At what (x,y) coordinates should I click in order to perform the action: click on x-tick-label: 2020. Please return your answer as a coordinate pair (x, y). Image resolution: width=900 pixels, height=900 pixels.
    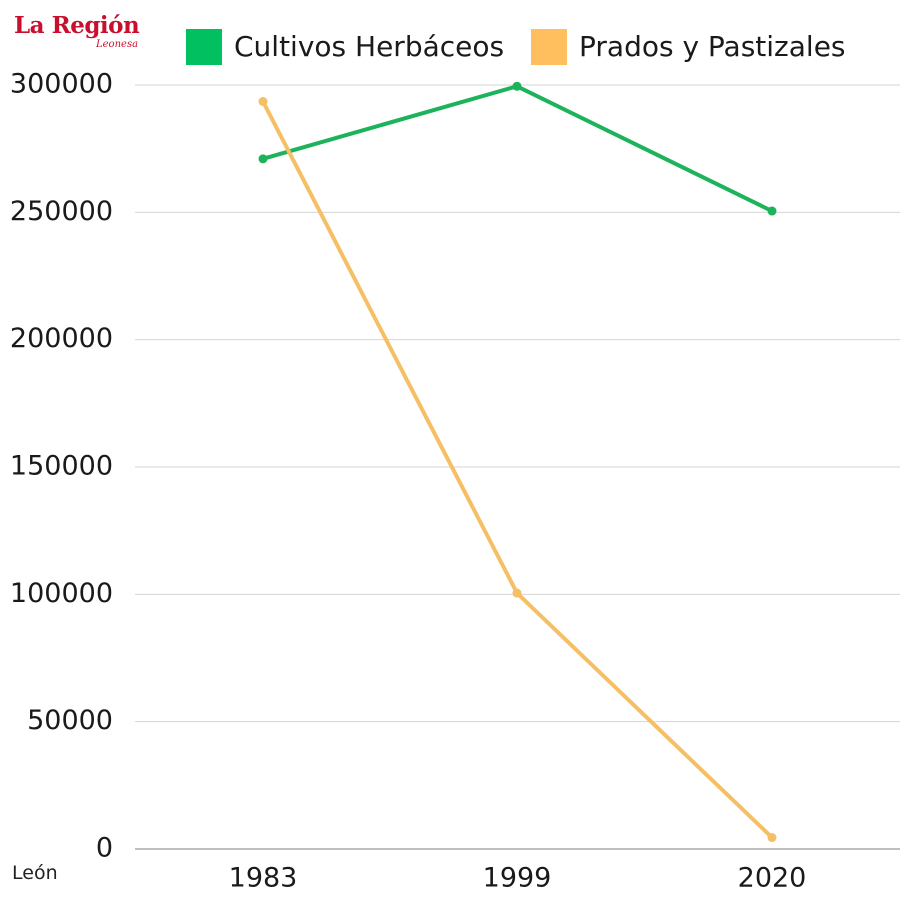
    Looking at the image, I should click on (772, 878).